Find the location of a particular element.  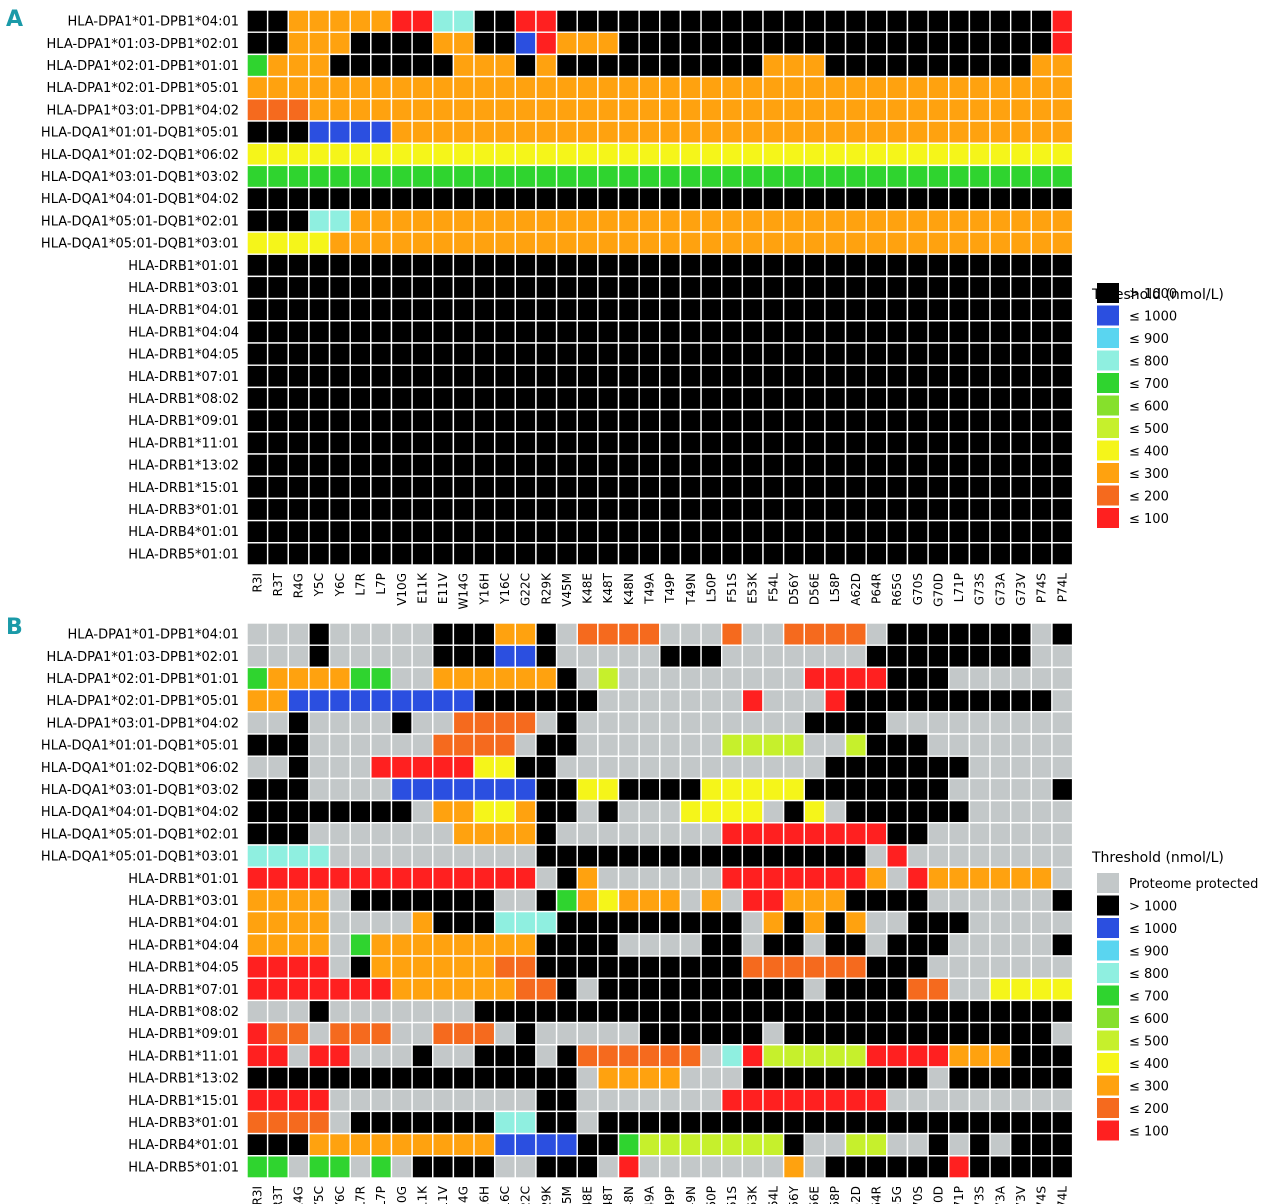

row-label: HLA-DPA1*03:01-DPB1*04:02 is located at coordinates (143, 723).